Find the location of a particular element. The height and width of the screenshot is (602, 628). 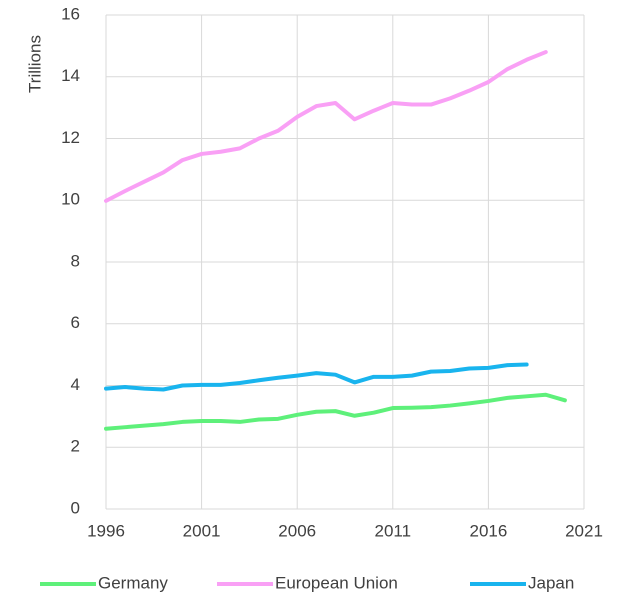

x-tick-label: 2011 is located at coordinates (393, 530).